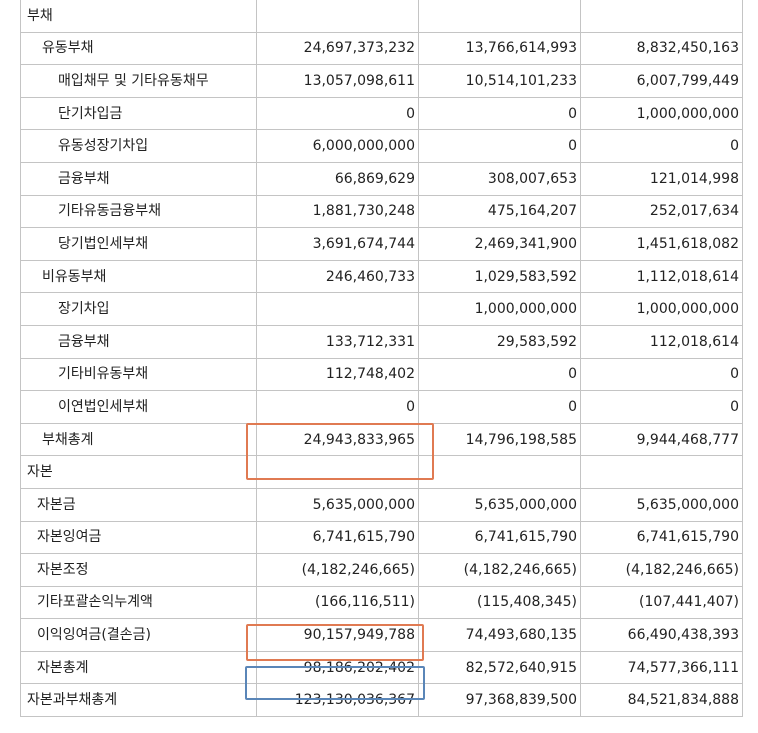  Describe the element at coordinates (499, 439) in the screenshot. I see `value-cell-2: 14,796,198,585` at that location.